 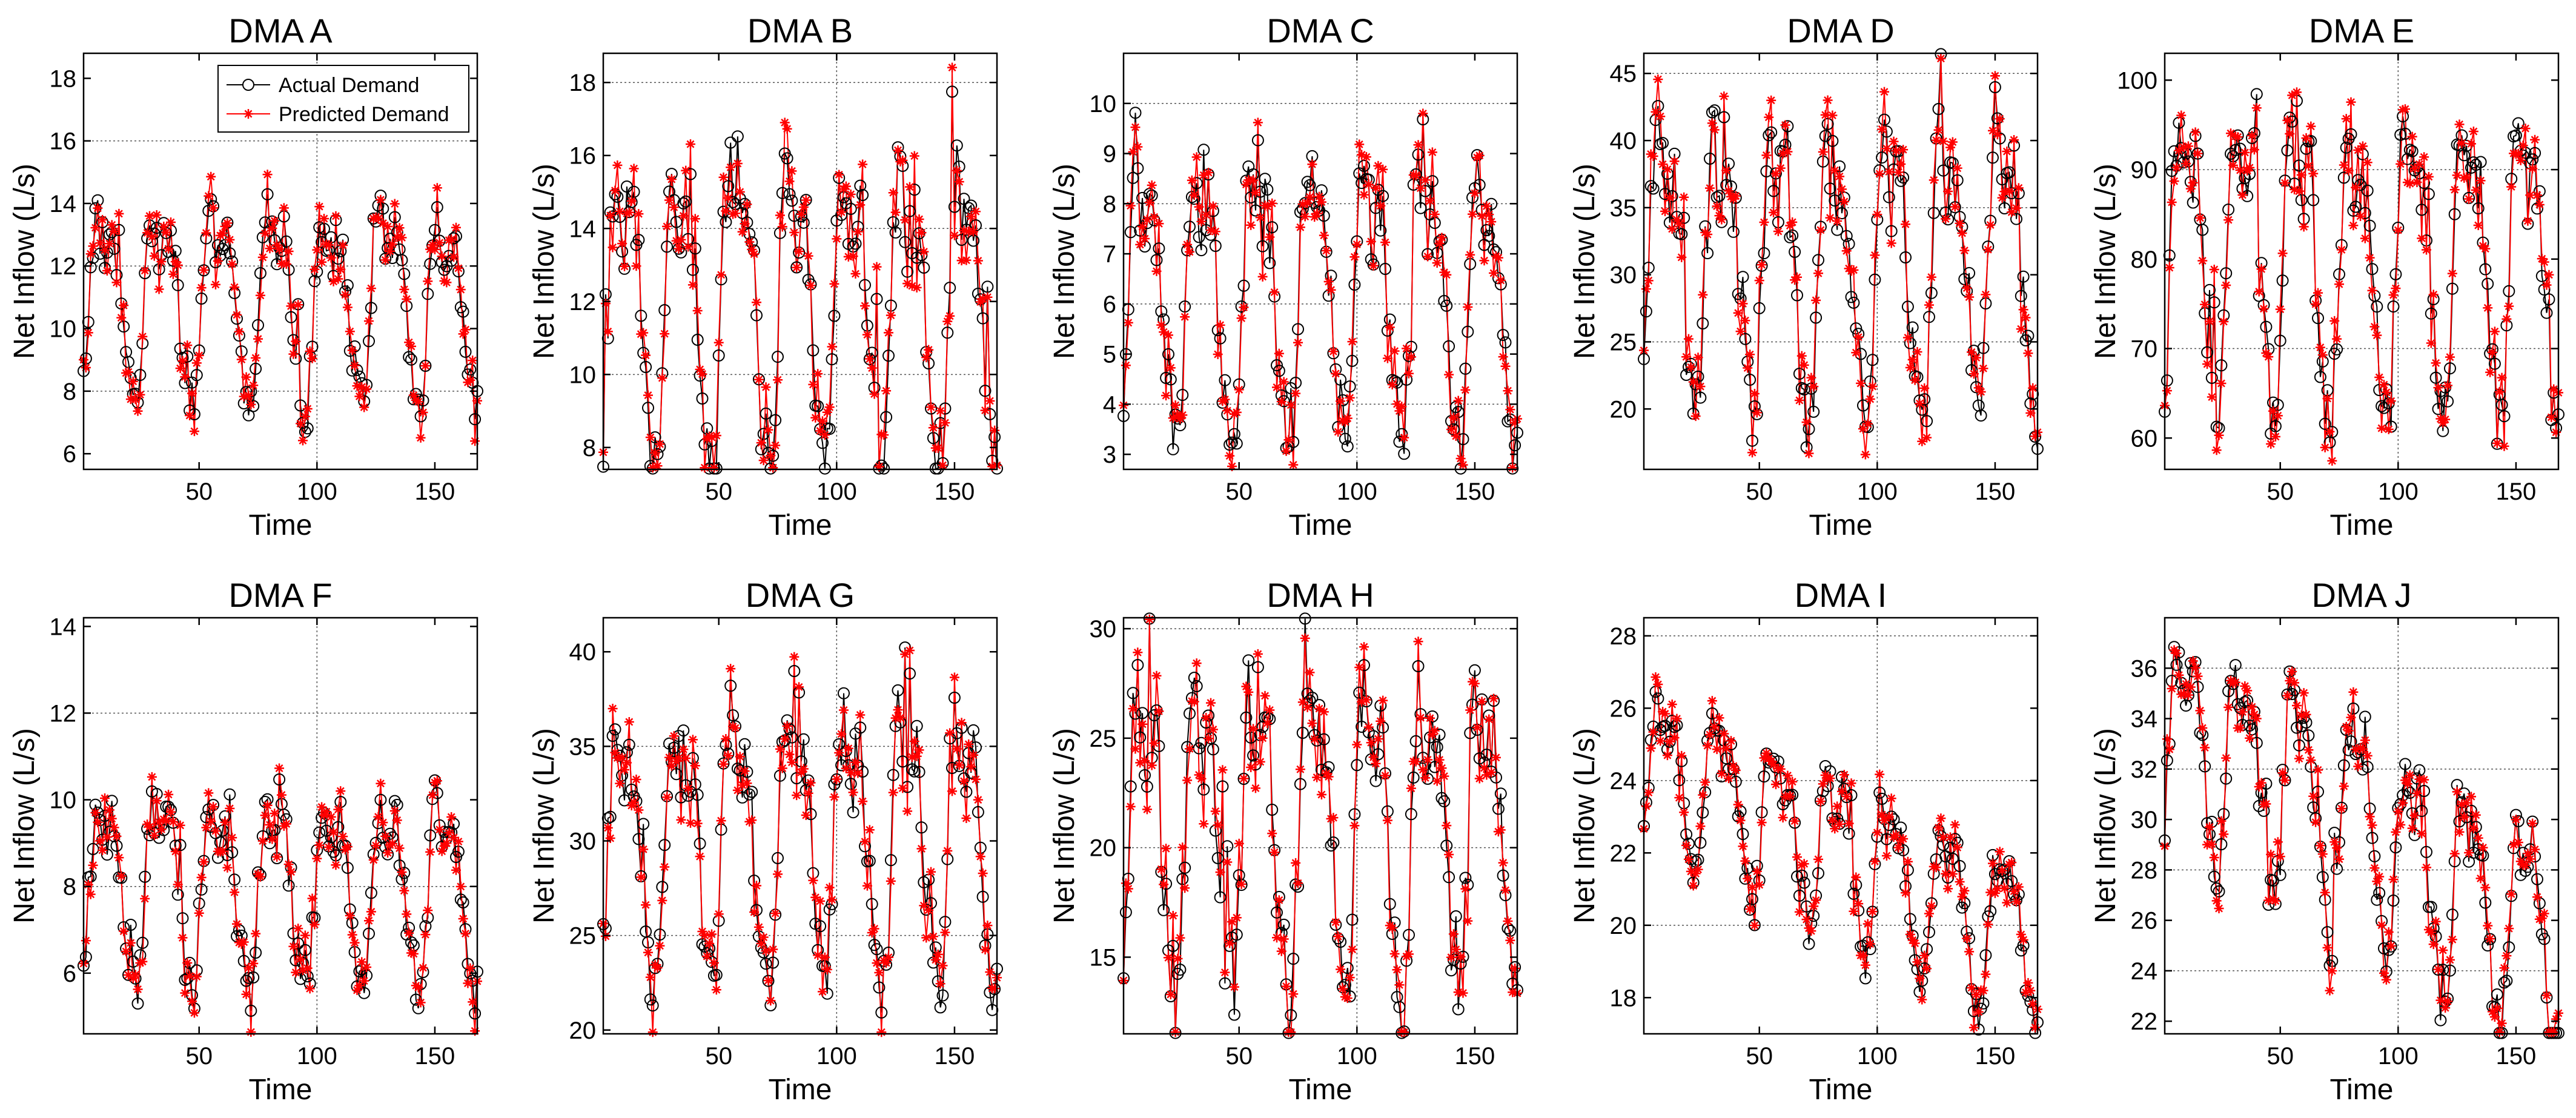 I want to click on x-ticks: 50 100 150, so click(x=840, y=844).